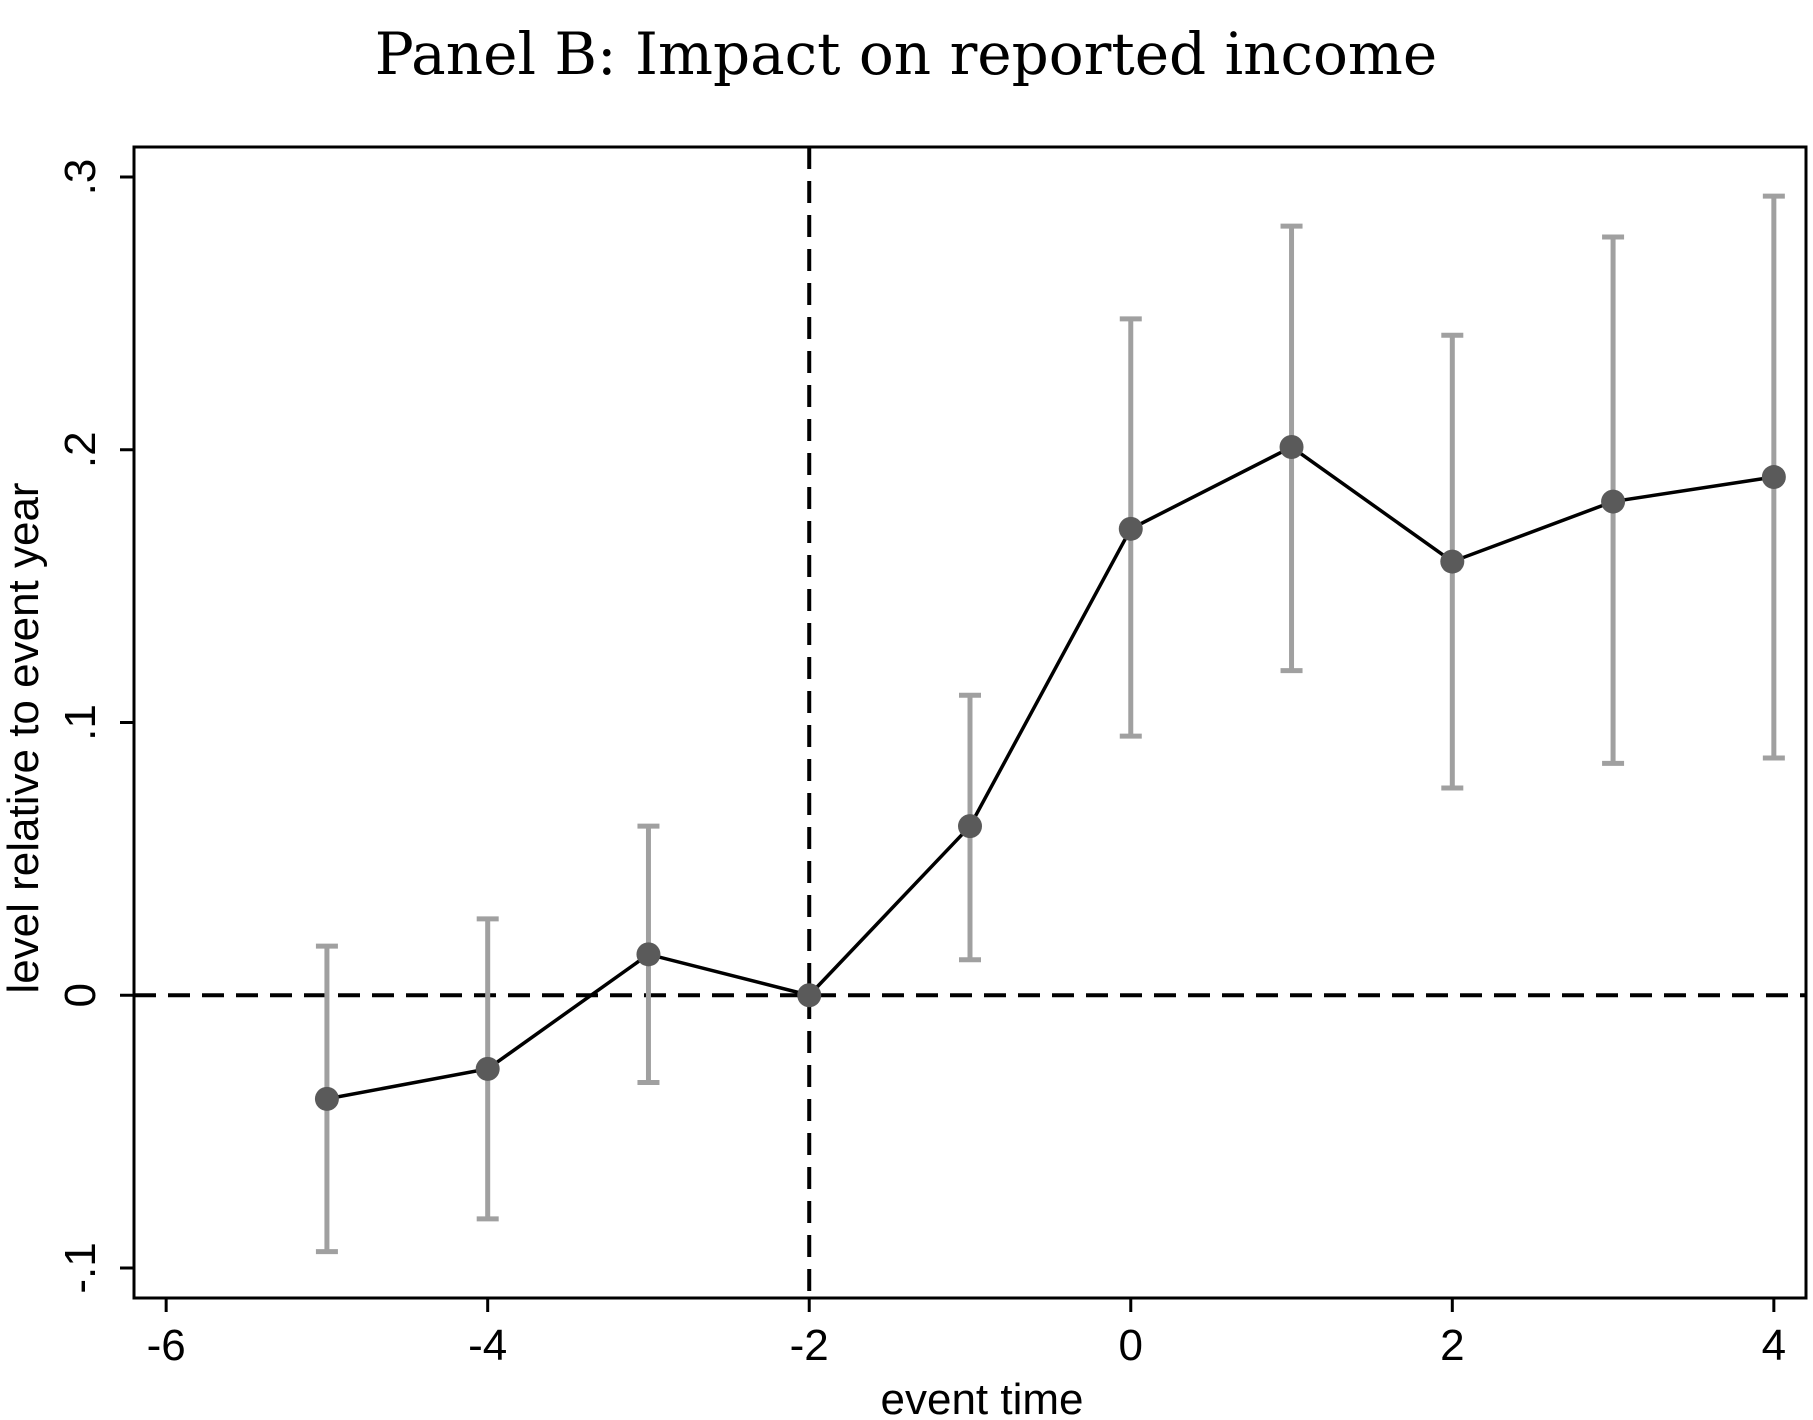 This screenshot has height=1420, width=1813. What do you see at coordinates (80, 995) in the screenshot?
I see `y-tick-label: 0` at bounding box center [80, 995].